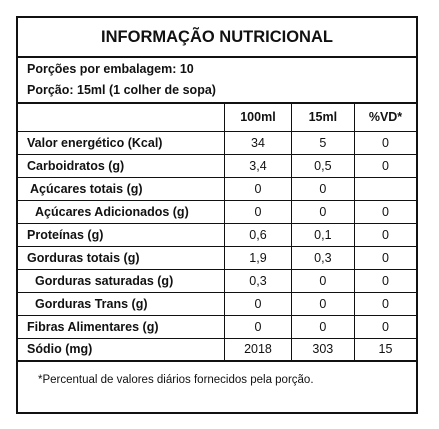 This screenshot has width=439, height=429. I want to click on table-row: Gorduras saturadas (g) 0,3 0 0, so click(217, 280).